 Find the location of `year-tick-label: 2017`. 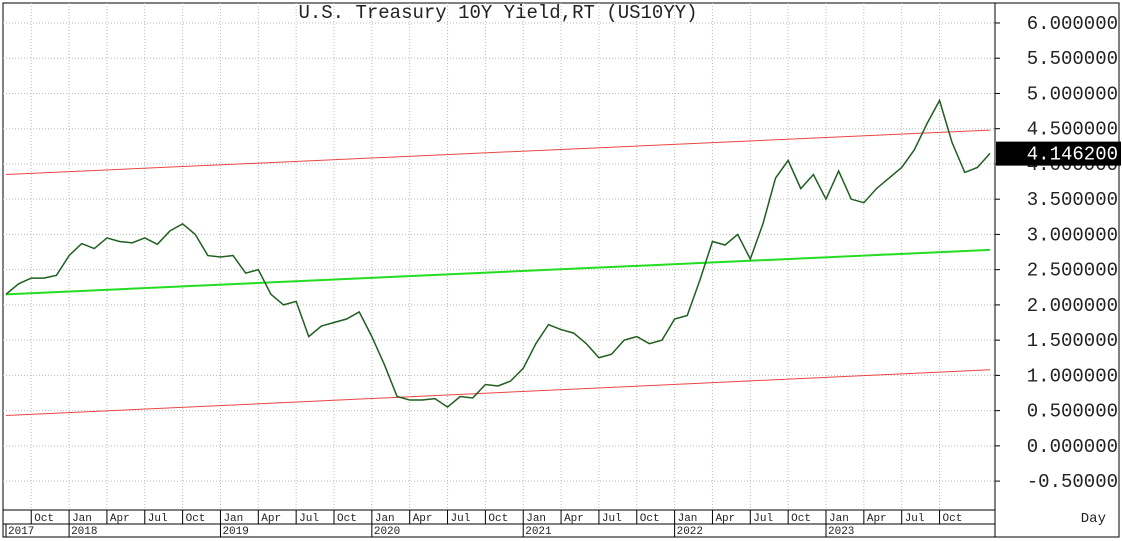

year-tick-label: 2017 is located at coordinates (21, 532).